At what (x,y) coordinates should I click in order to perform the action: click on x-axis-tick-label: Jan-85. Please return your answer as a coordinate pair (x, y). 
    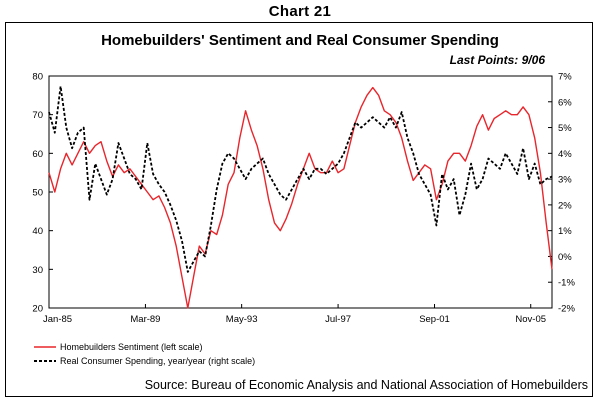
    Looking at the image, I should click on (57, 319).